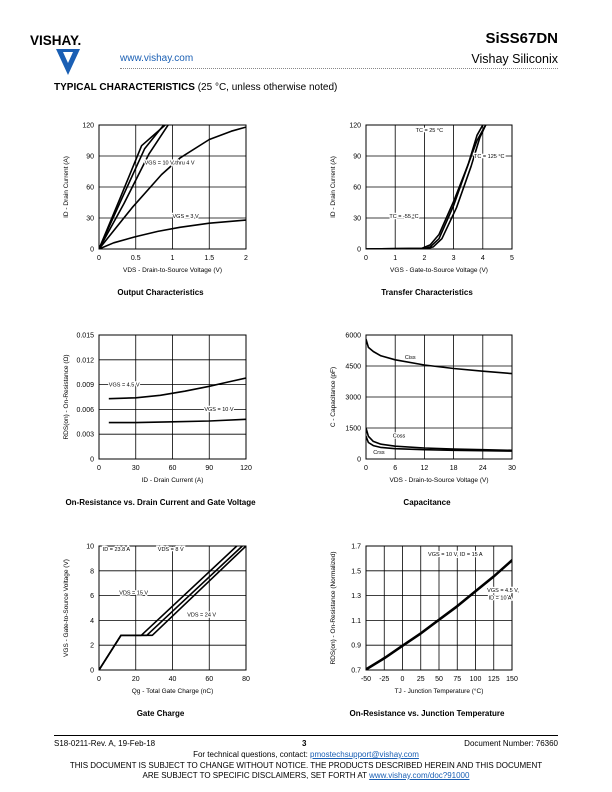 The image size is (612, 792). I want to click on section-subtitle: (25 °C, unless otherwise noted), so click(267, 87).